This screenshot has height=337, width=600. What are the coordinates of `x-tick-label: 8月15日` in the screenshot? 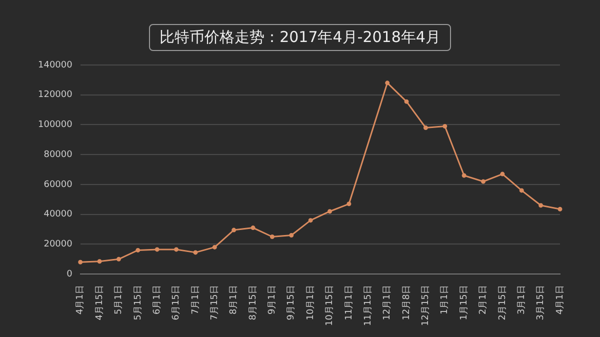 It's located at (253, 302).